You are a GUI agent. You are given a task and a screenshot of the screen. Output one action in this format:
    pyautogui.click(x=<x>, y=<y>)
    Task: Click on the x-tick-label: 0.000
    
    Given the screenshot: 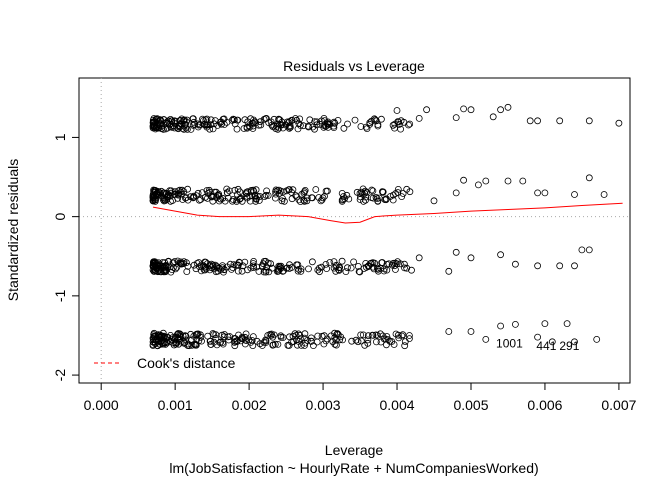 What is the action you would take?
    pyautogui.click(x=101, y=405)
    